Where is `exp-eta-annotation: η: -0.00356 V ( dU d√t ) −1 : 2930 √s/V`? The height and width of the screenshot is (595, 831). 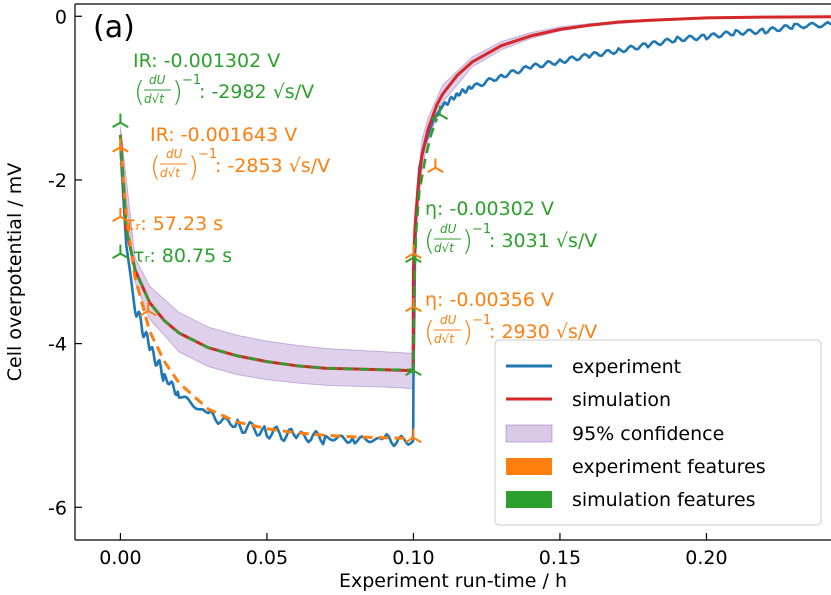 exp-eta-annotation: η: -0.00356 V ( dU d√t ) −1 : 2930 √s/V is located at coordinates (510, 318).